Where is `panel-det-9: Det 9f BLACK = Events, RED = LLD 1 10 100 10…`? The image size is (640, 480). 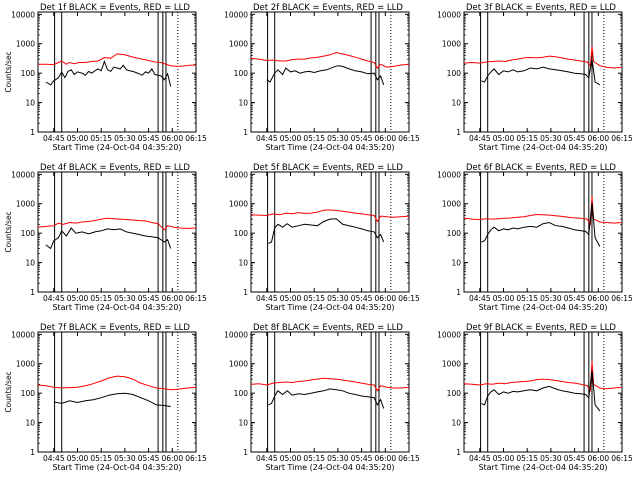
panel-det-9: Det 9f BLACK = Events, RED = LLD 1 10 100 10… is located at coordinates (535, 397).